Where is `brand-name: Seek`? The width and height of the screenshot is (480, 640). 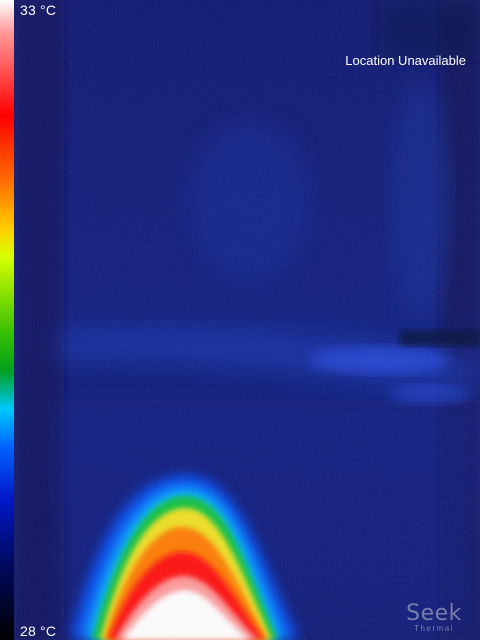 brand-name: Seek is located at coordinates (434, 613).